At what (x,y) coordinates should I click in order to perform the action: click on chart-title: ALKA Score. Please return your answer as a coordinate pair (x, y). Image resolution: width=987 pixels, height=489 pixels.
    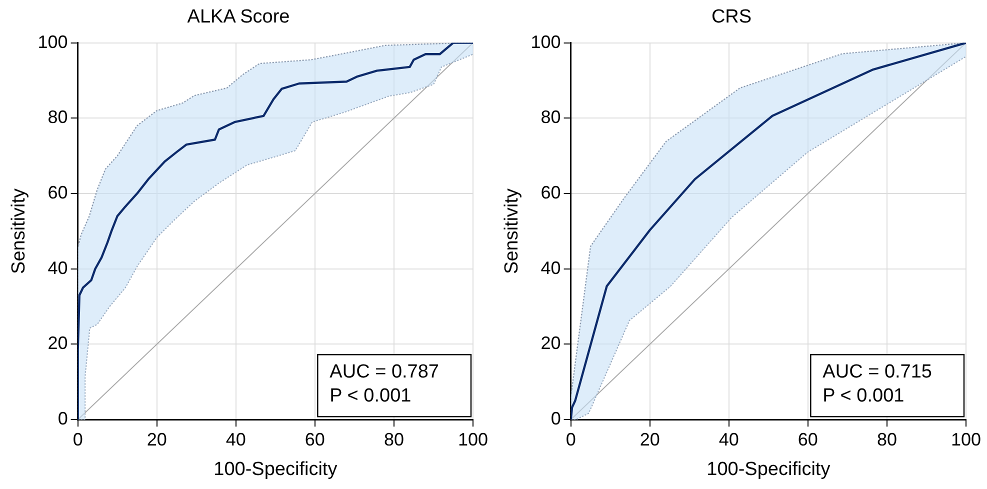
    Looking at the image, I should click on (238, 17).